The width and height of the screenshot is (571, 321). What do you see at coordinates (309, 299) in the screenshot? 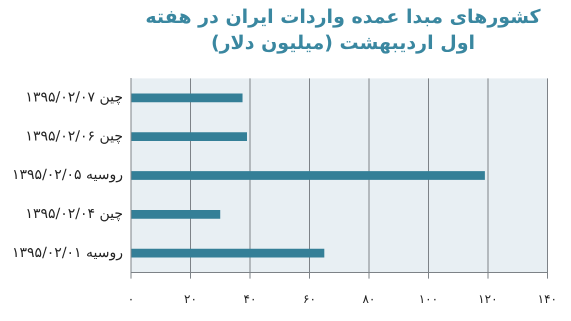
I see `x-tick-label: ۶۰` at bounding box center [309, 299].